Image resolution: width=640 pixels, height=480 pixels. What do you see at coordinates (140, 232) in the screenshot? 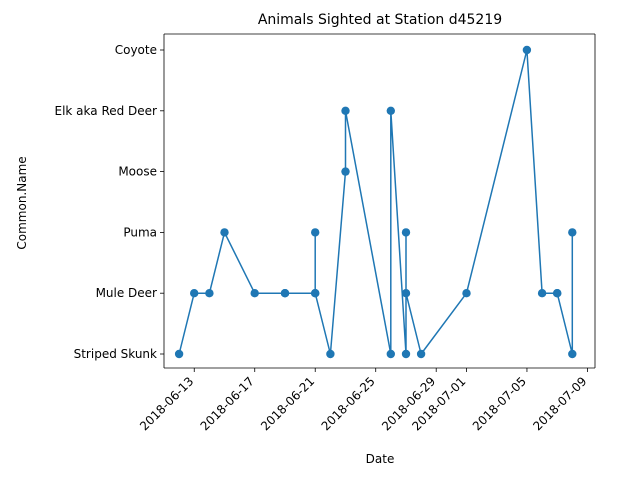
I see `y-tick-label: Puma` at bounding box center [140, 232].